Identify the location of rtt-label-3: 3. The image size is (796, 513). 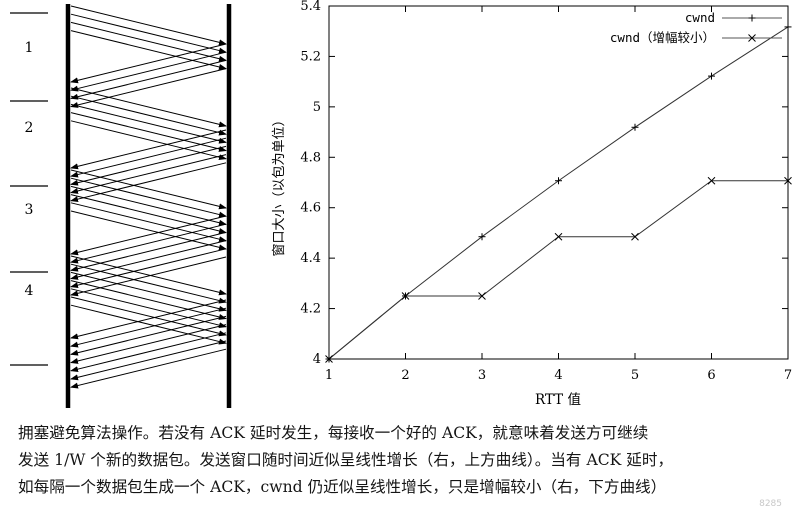
(29, 210).